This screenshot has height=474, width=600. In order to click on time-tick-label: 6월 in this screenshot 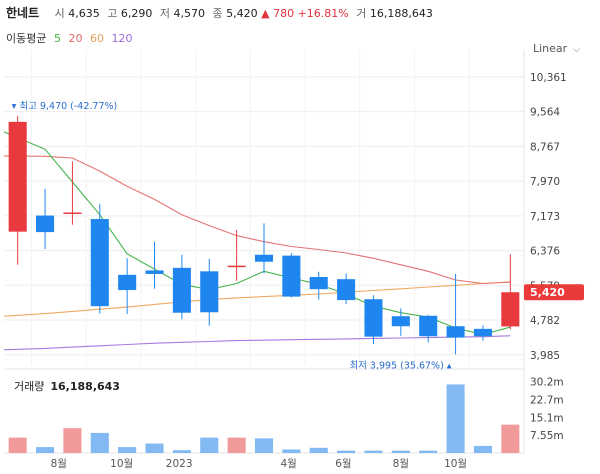, I will do `click(343, 464)`.